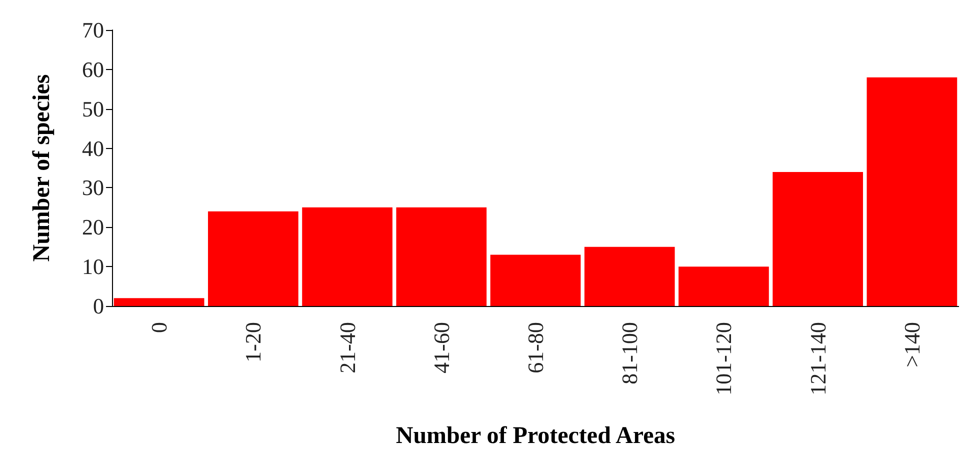 The height and width of the screenshot is (468, 967). Describe the element at coordinates (911, 345) in the screenshot. I see `x-tick-label: >140` at that location.